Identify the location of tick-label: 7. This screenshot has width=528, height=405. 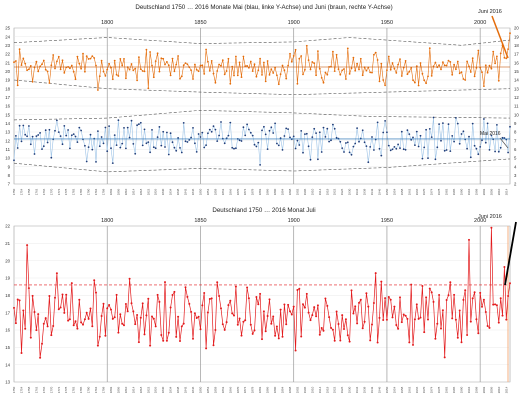
(515, 140).